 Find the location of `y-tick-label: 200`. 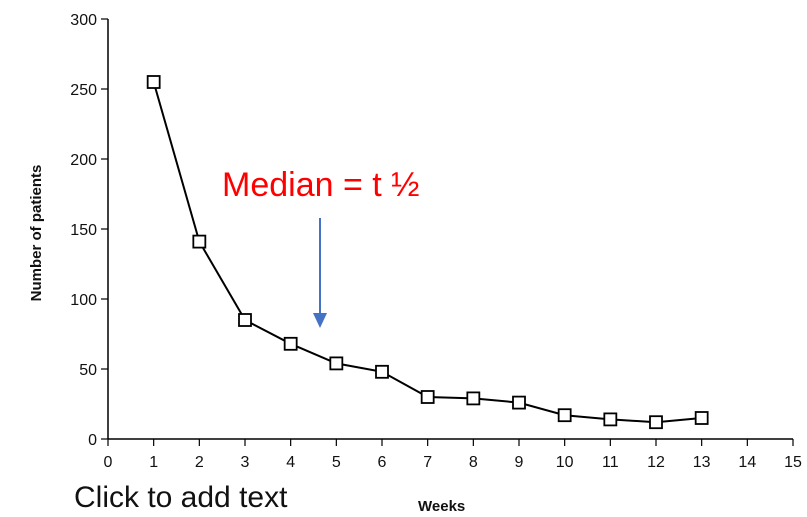

y-tick-label: 200 is located at coordinates (83, 160).